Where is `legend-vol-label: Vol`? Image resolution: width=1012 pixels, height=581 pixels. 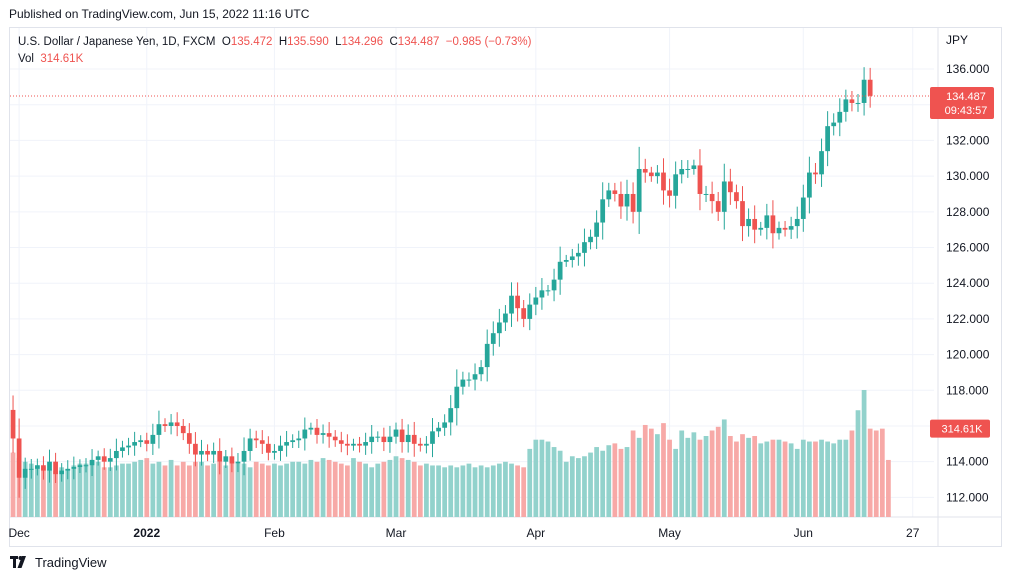
legend-vol-label: Vol is located at coordinates (26, 59).